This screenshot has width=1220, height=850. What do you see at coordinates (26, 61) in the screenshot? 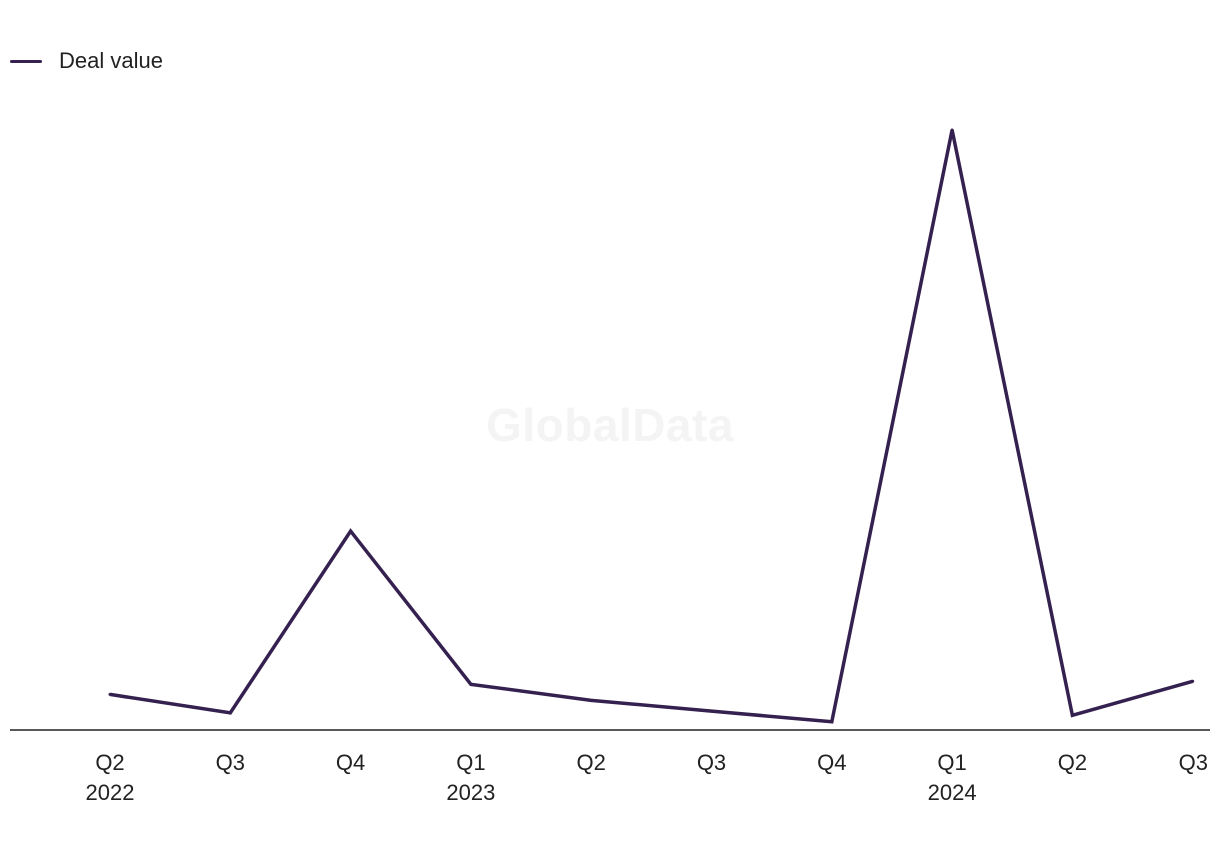
I see `legend-swatch` at bounding box center [26, 61].